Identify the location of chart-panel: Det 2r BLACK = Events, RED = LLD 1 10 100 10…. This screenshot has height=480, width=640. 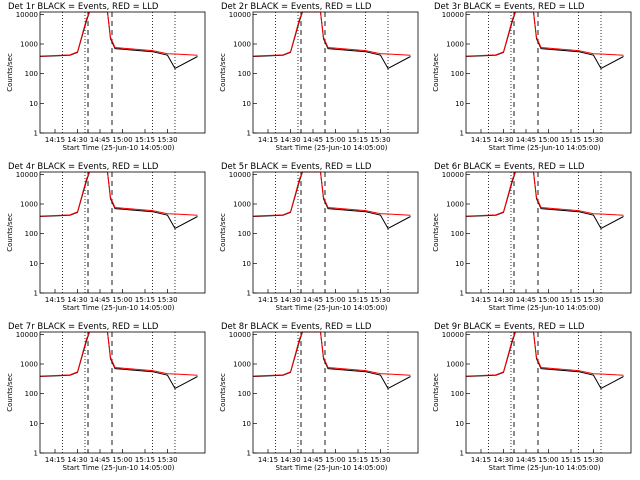
(319, 80).